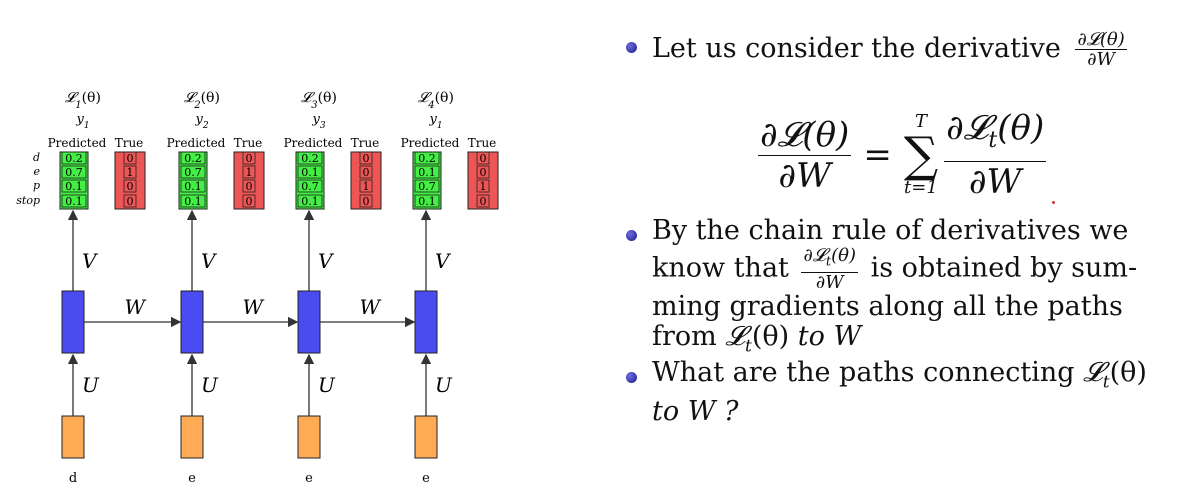 Image resolution: width=1179 pixels, height=504 pixels. I want to click on bullet-1-text: Let us consider the derivative ∂𝓛(θ) ∂W, so click(889, 49).